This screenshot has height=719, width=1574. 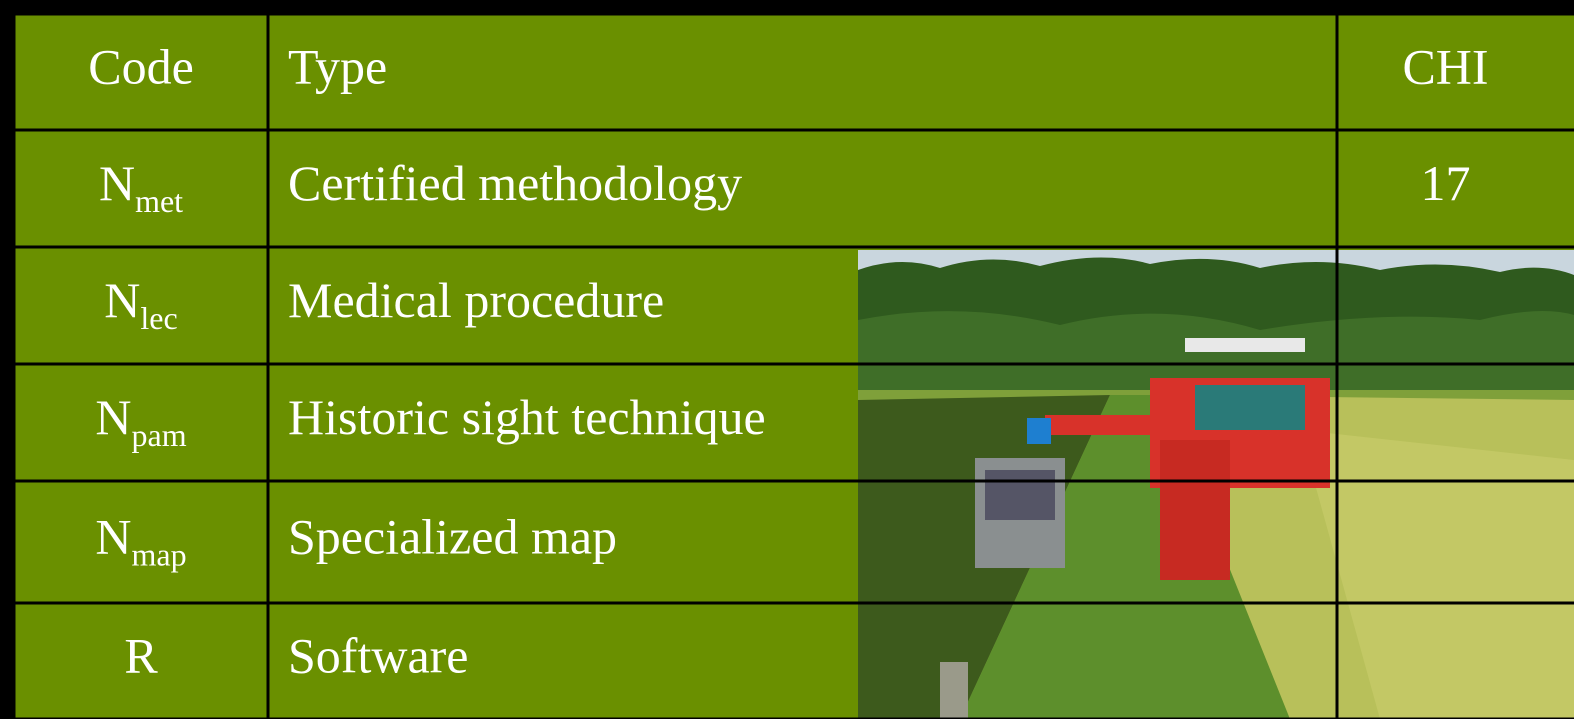 I want to click on header-cell: Type, so click(x=337, y=66).